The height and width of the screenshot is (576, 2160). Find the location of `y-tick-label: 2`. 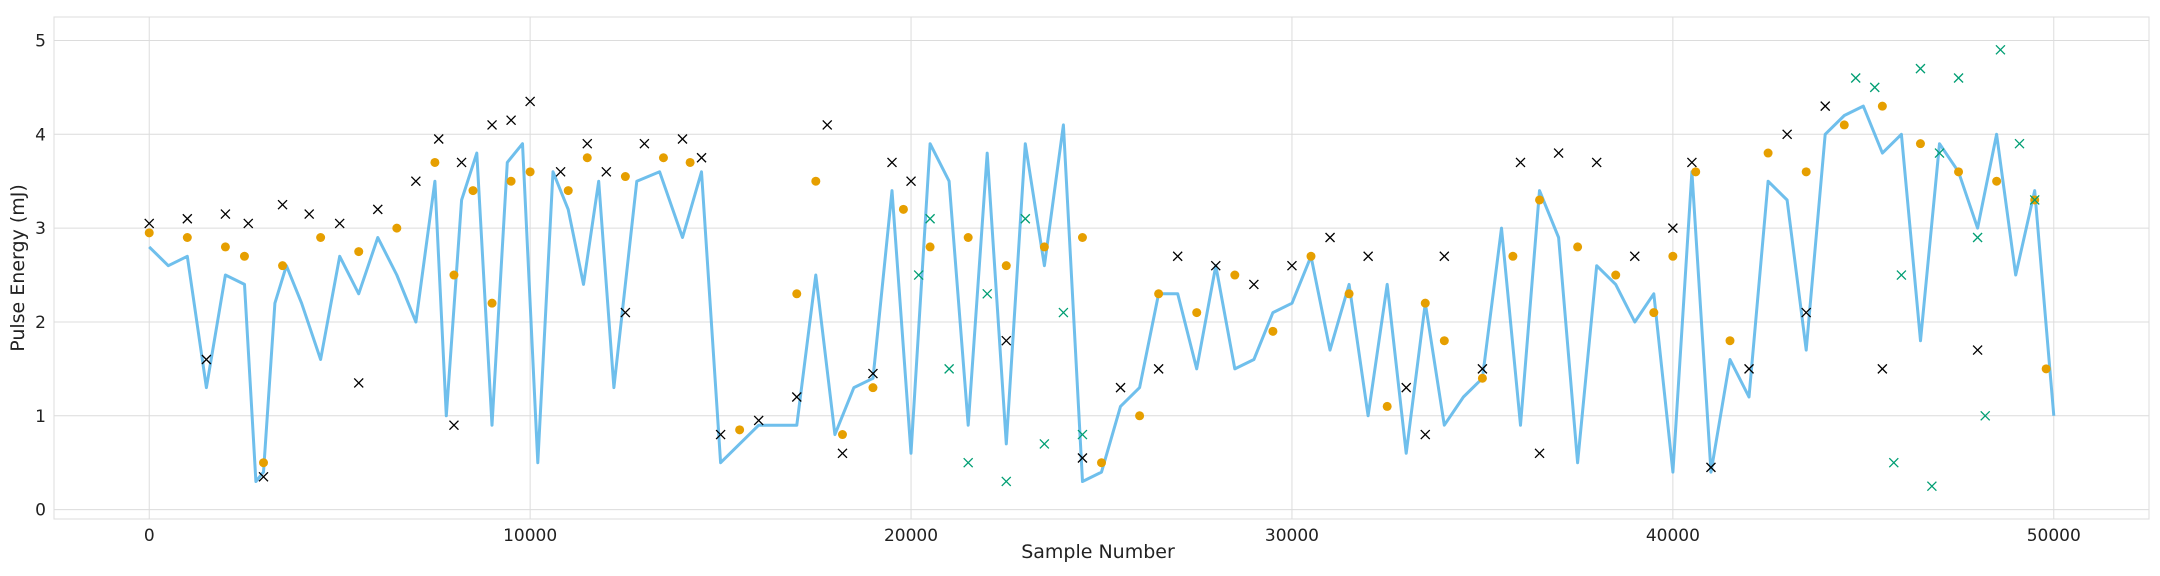

y-tick-label: 2 is located at coordinates (40, 323).